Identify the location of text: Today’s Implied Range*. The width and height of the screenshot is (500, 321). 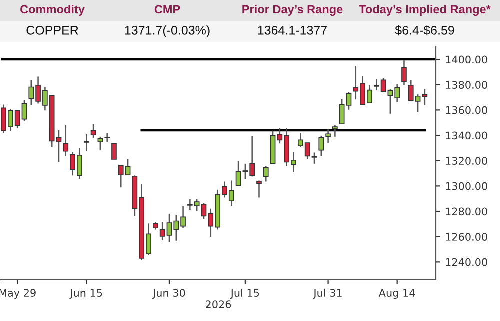
(425, 10).